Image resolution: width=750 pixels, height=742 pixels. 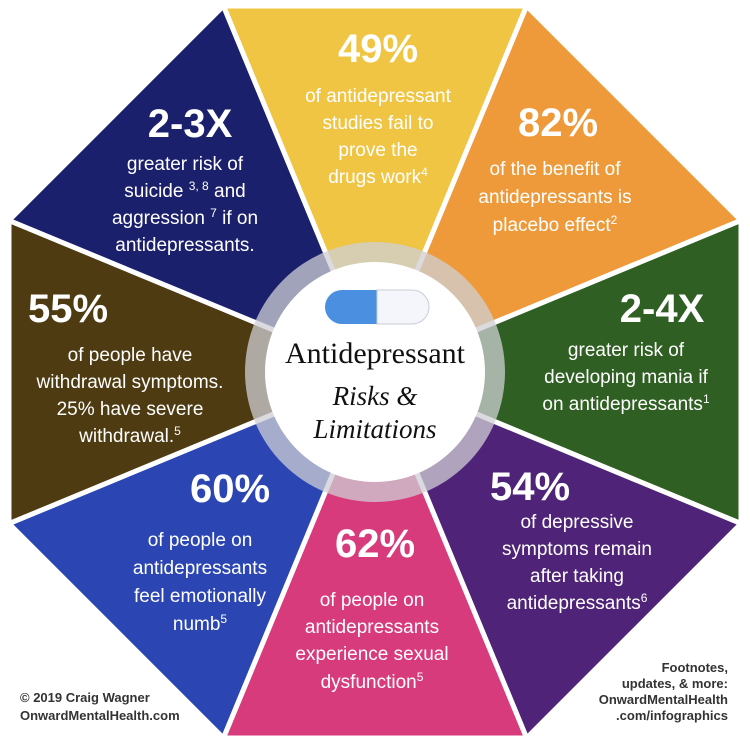 What do you see at coordinates (375, 544) in the screenshot?
I see `segment-stat: 62%` at bounding box center [375, 544].